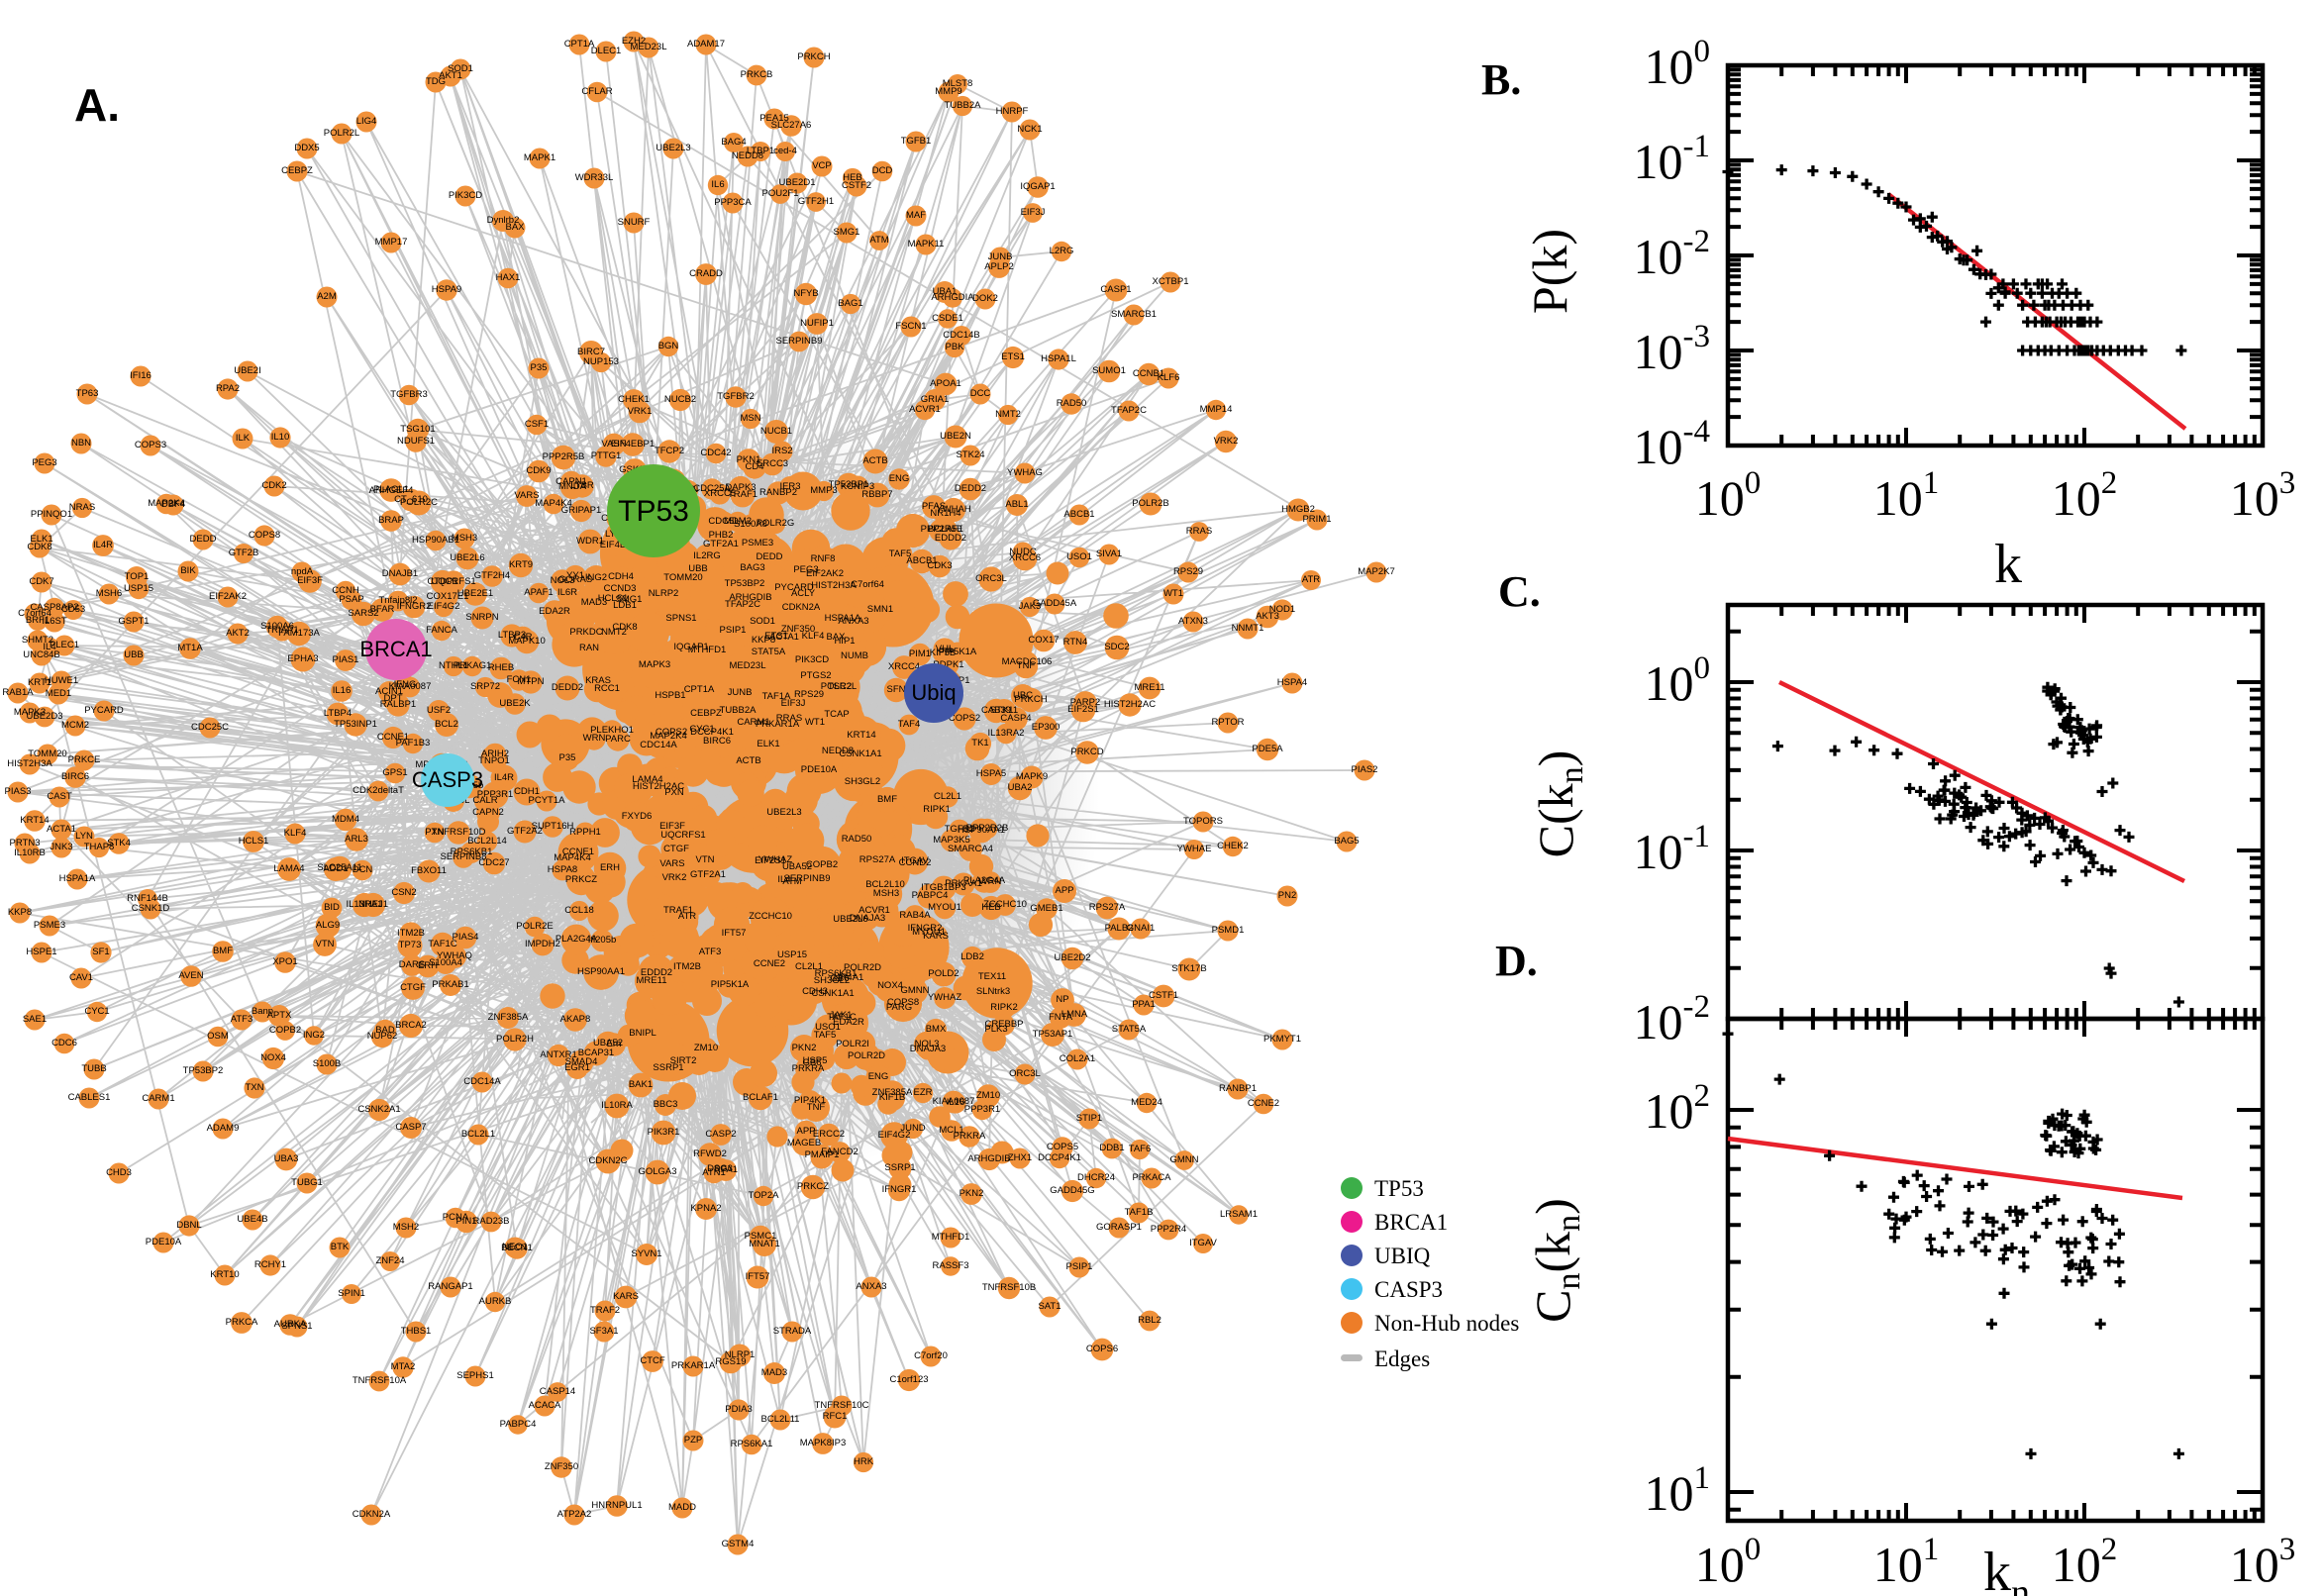 The image size is (2323, 1596). What do you see at coordinates (666, 1104) in the screenshot?
I see `svg-text: BBC3` at bounding box center [666, 1104].